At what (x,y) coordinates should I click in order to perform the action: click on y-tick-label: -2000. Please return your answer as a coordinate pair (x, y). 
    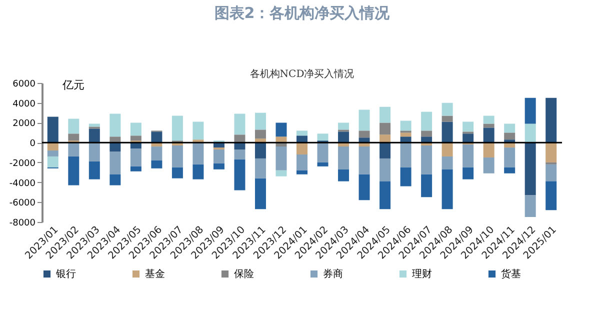
    Looking at the image, I should click on (22, 163).